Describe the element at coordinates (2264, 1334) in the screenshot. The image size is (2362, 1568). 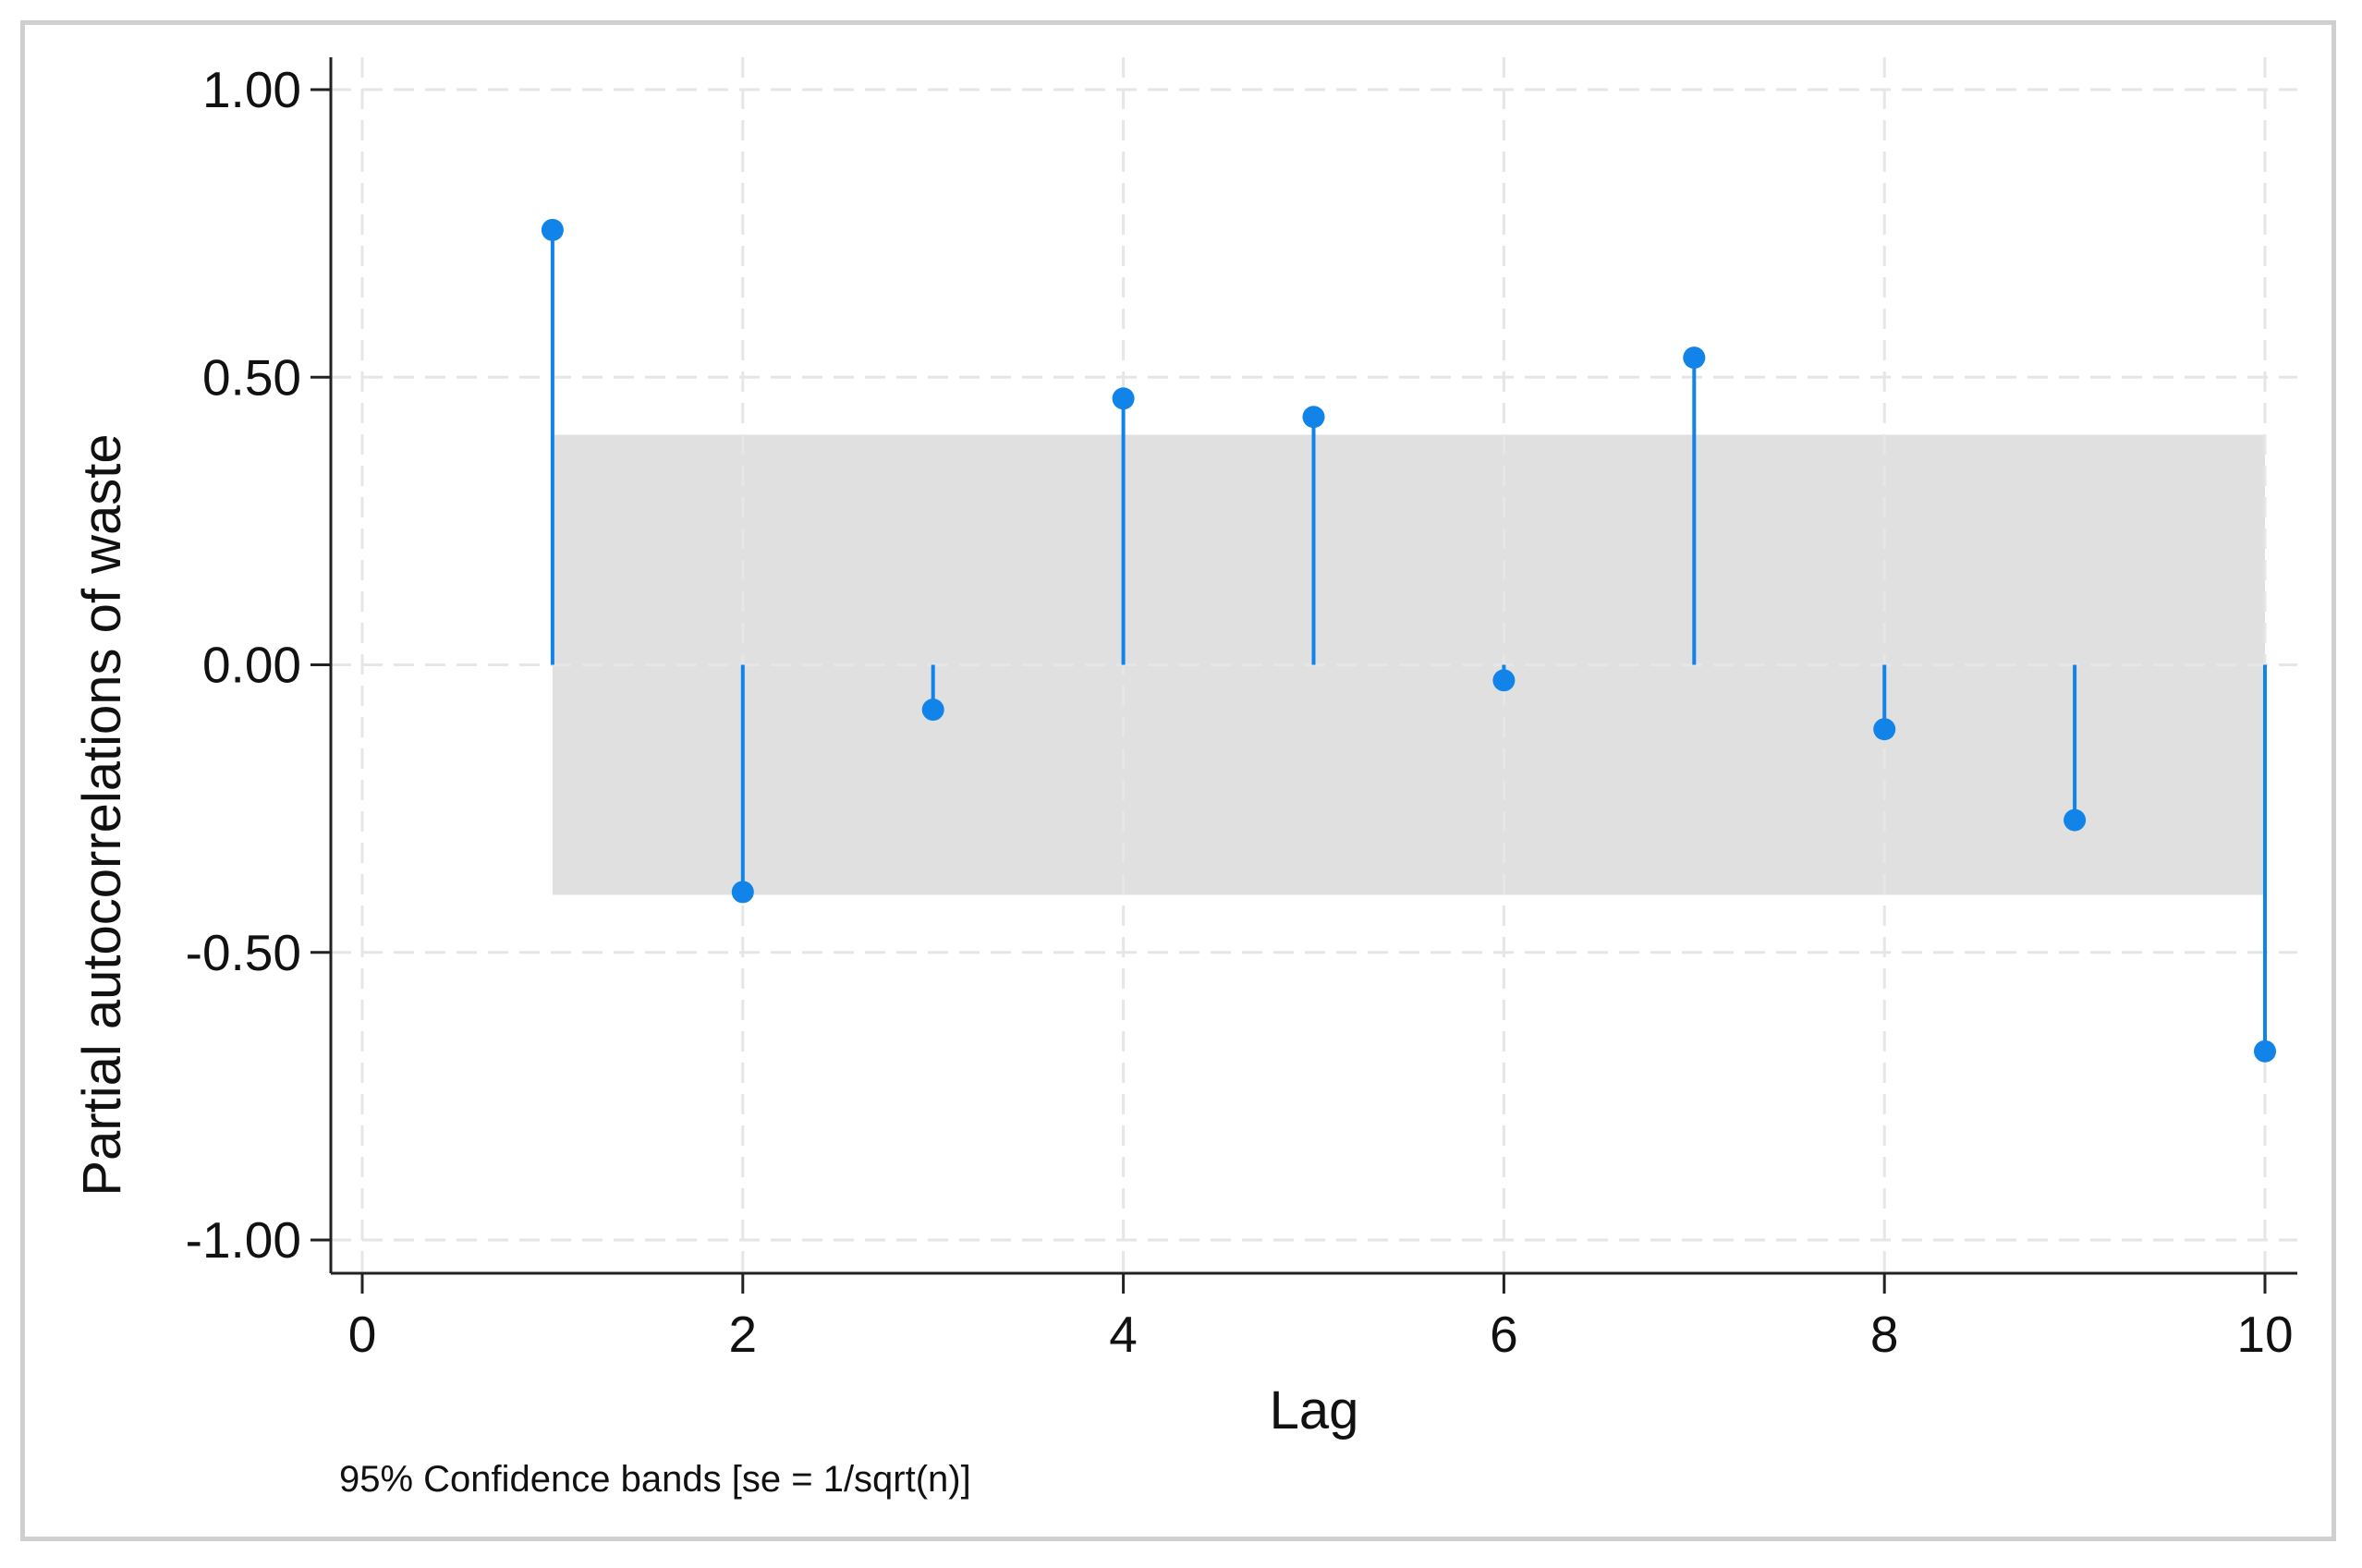
I see `x-tick-label-5: 10` at that location.